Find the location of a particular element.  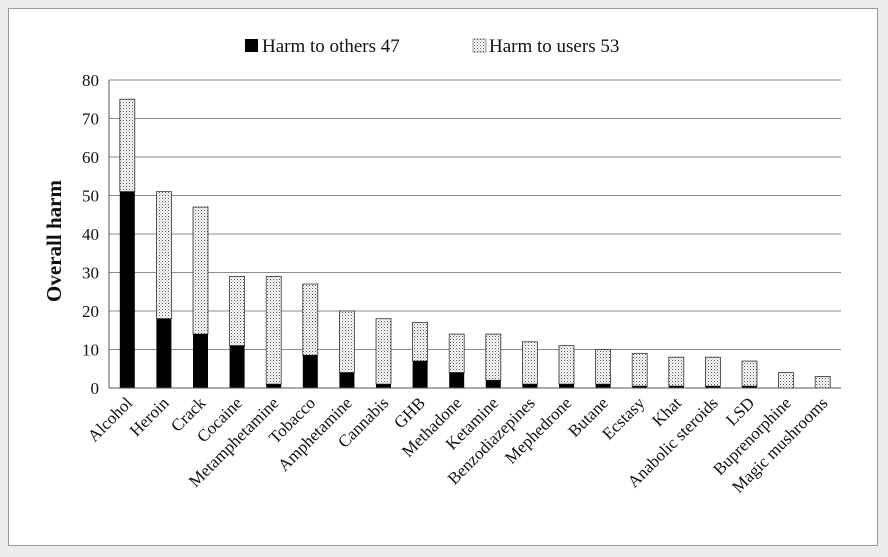

y-tick-label: 50 is located at coordinates (90, 196).